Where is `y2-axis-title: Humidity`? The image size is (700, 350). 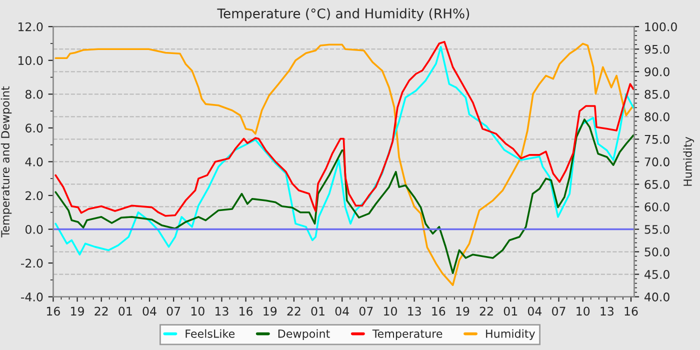
y2-axis-title: Humidity is located at coordinates (688, 161).